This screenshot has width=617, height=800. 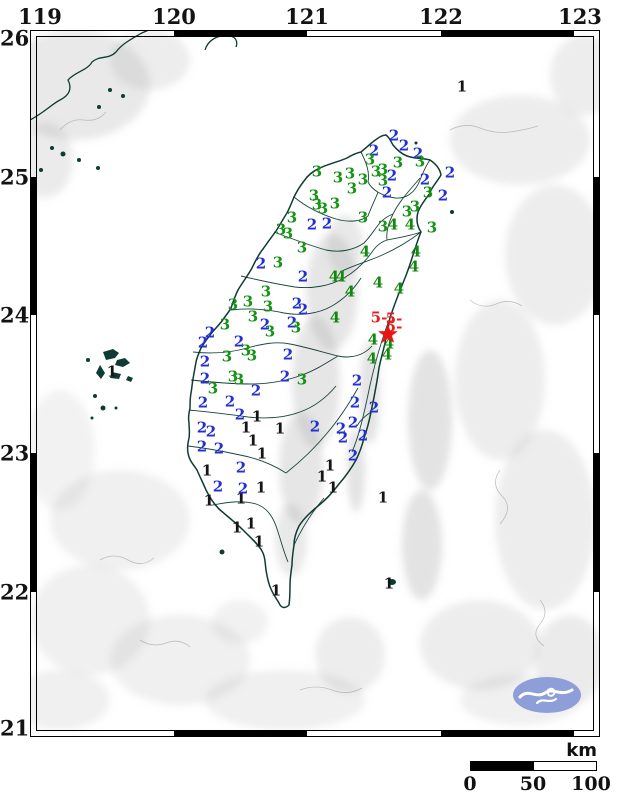 I want to click on scalebar-unit-label: km, so click(x=581, y=750).